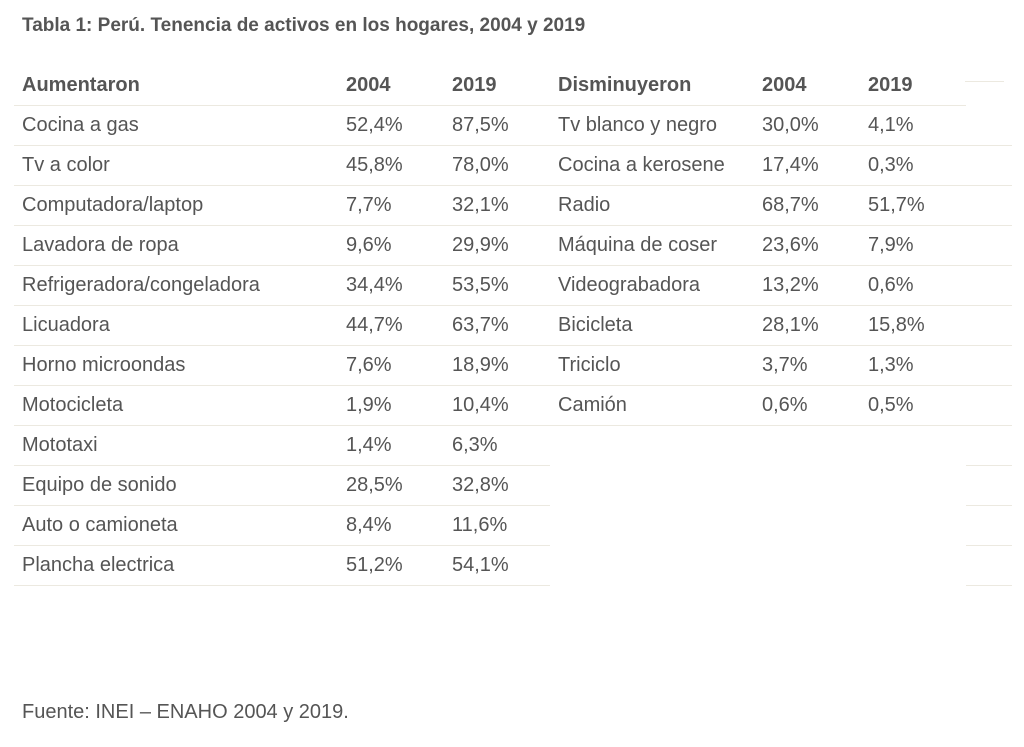 The width and height of the screenshot is (1024, 747). I want to click on item-increased: Computadora/laptop, so click(176, 205).